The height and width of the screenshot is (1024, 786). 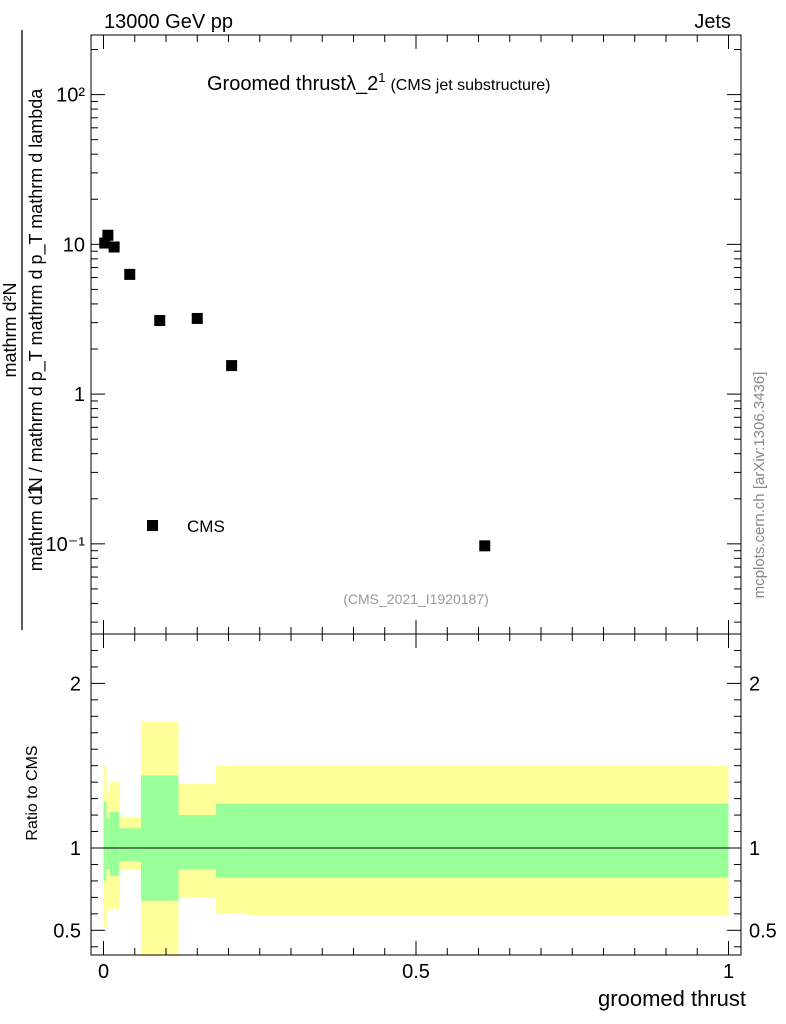 What do you see at coordinates (67, 931) in the screenshot?
I see `ratio-y-tick-label-left: 0.5` at bounding box center [67, 931].